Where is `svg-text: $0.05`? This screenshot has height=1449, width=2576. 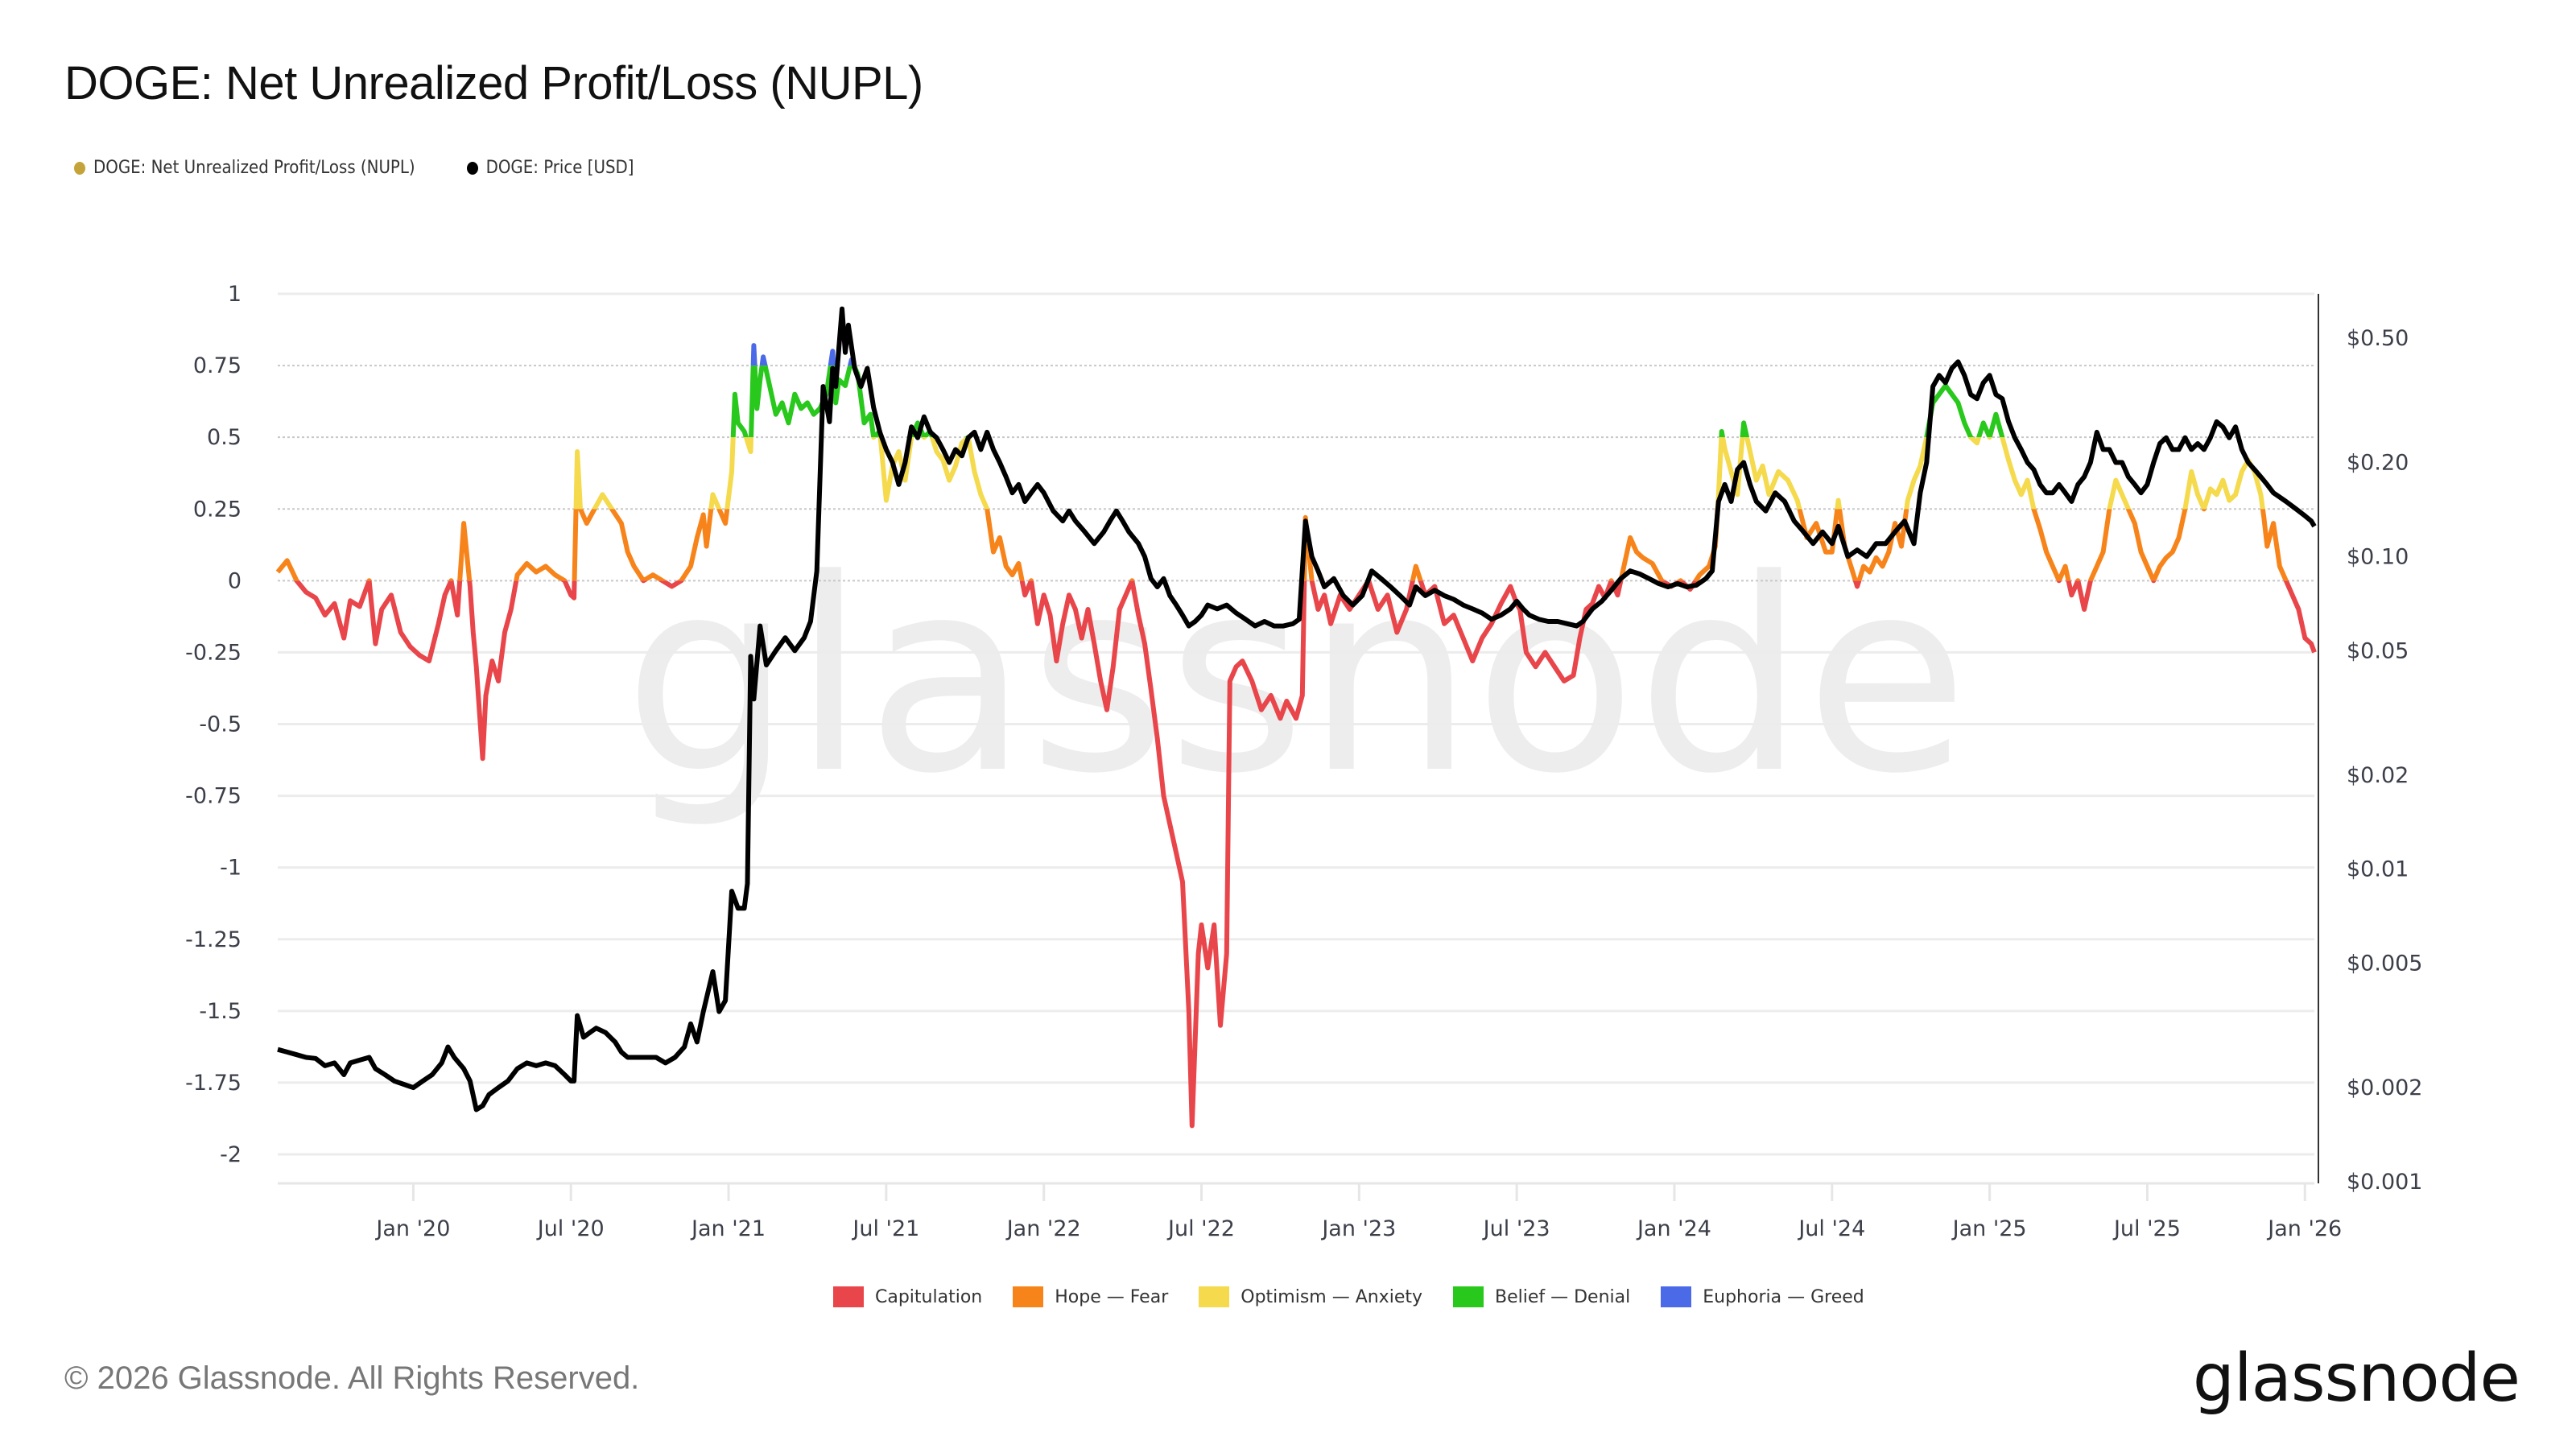 svg-text: $0.05 is located at coordinates (2378, 650).